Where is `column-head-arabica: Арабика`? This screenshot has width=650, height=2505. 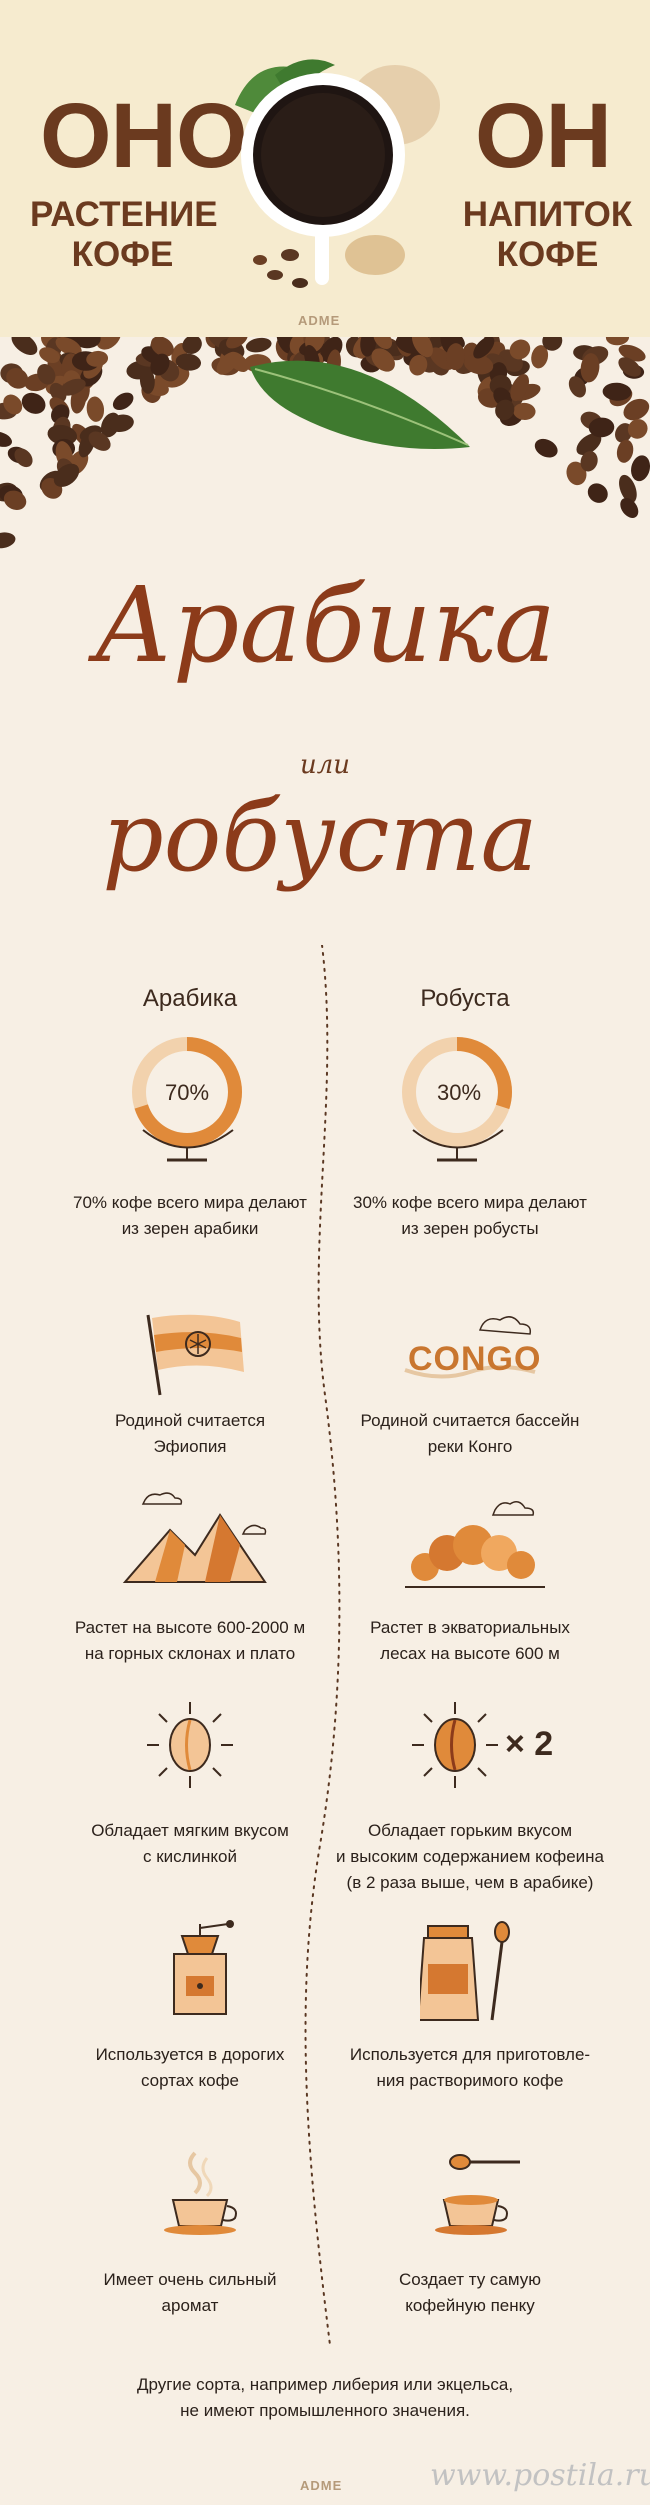
column-head-arabica: Арабика is located at coordinates (190, 998).